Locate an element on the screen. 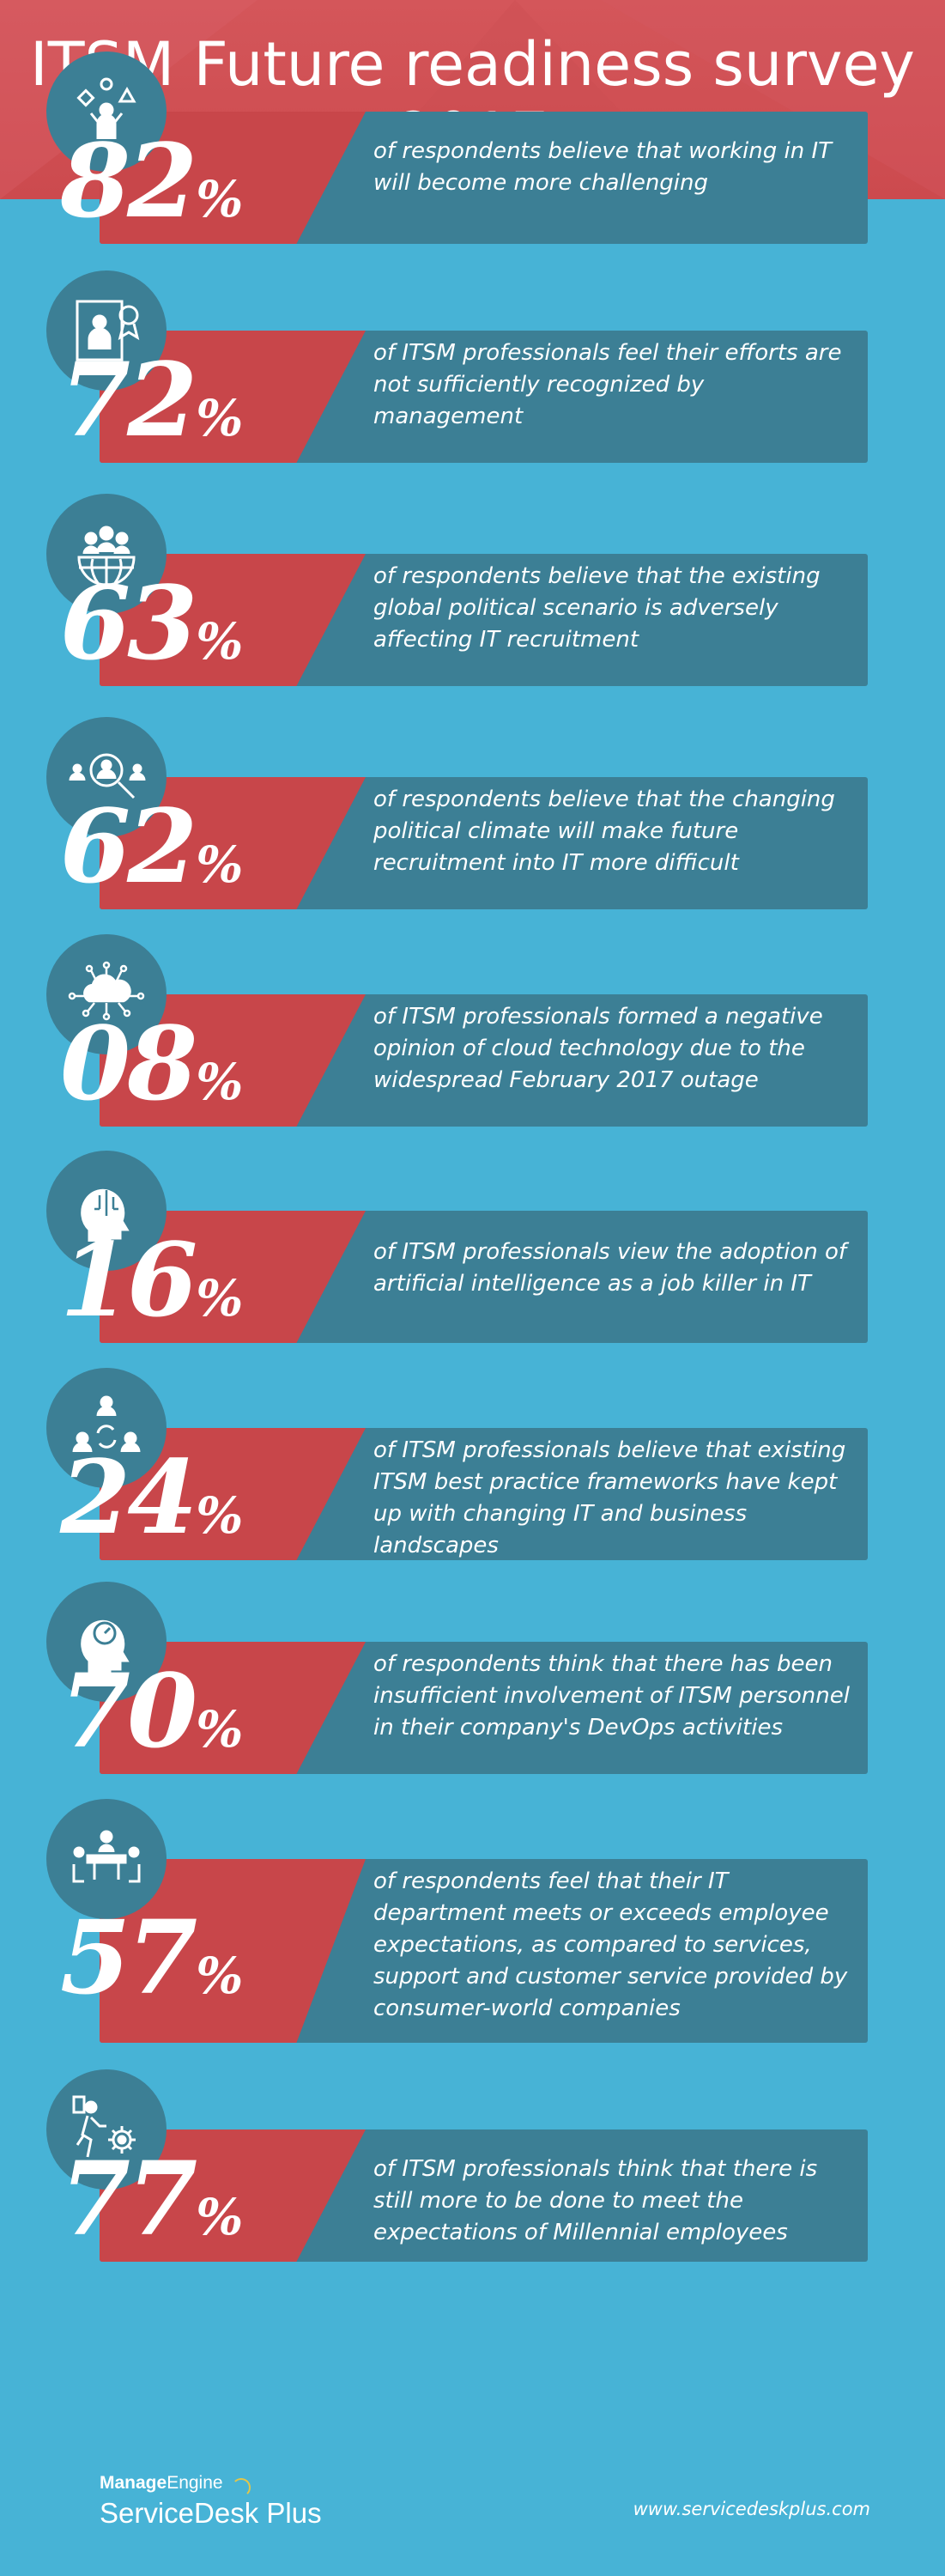 The height and width of the screenshot is (2576, 945). ai-head-icon is located at coordinates (105, 1215).